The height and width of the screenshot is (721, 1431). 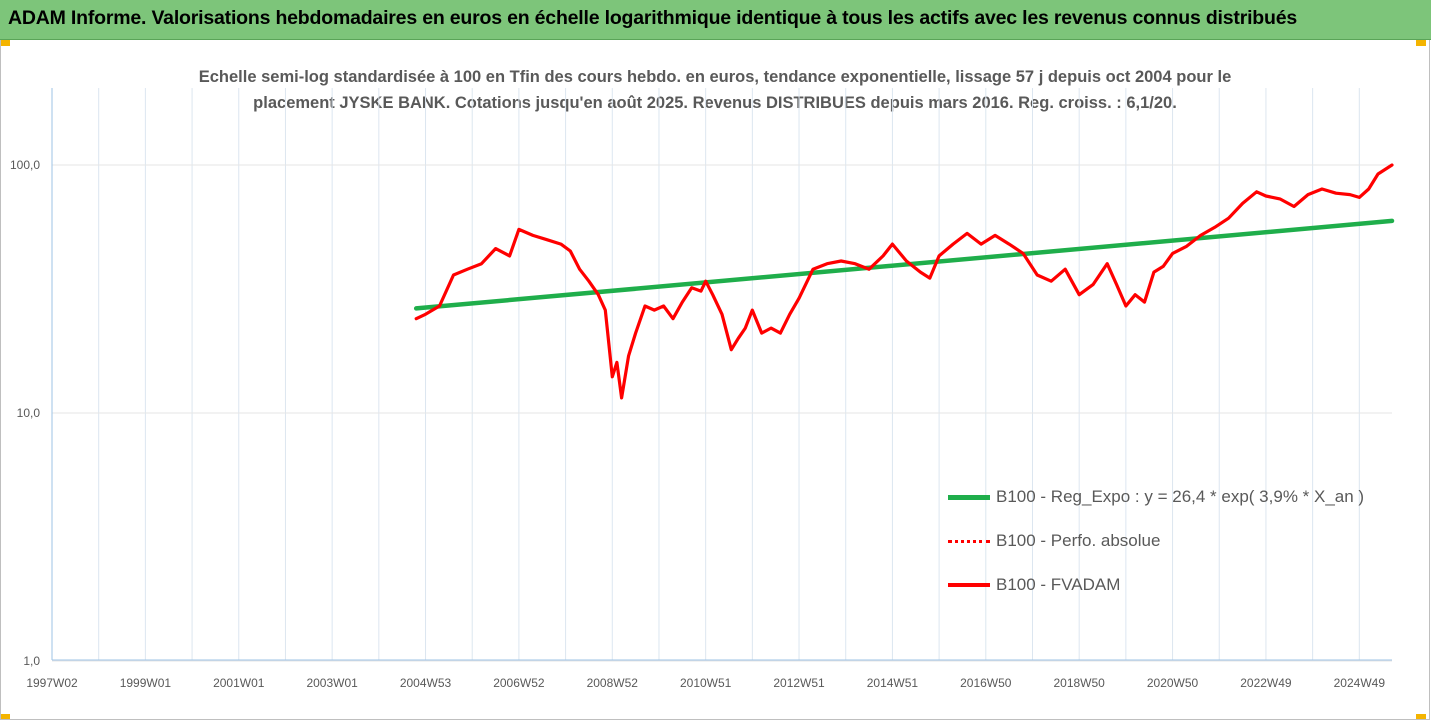 What do you see at coordinates (332, 683) in the screenshot?
I see `x-tick-label: 2003W01` at bounding box center [332, 683].